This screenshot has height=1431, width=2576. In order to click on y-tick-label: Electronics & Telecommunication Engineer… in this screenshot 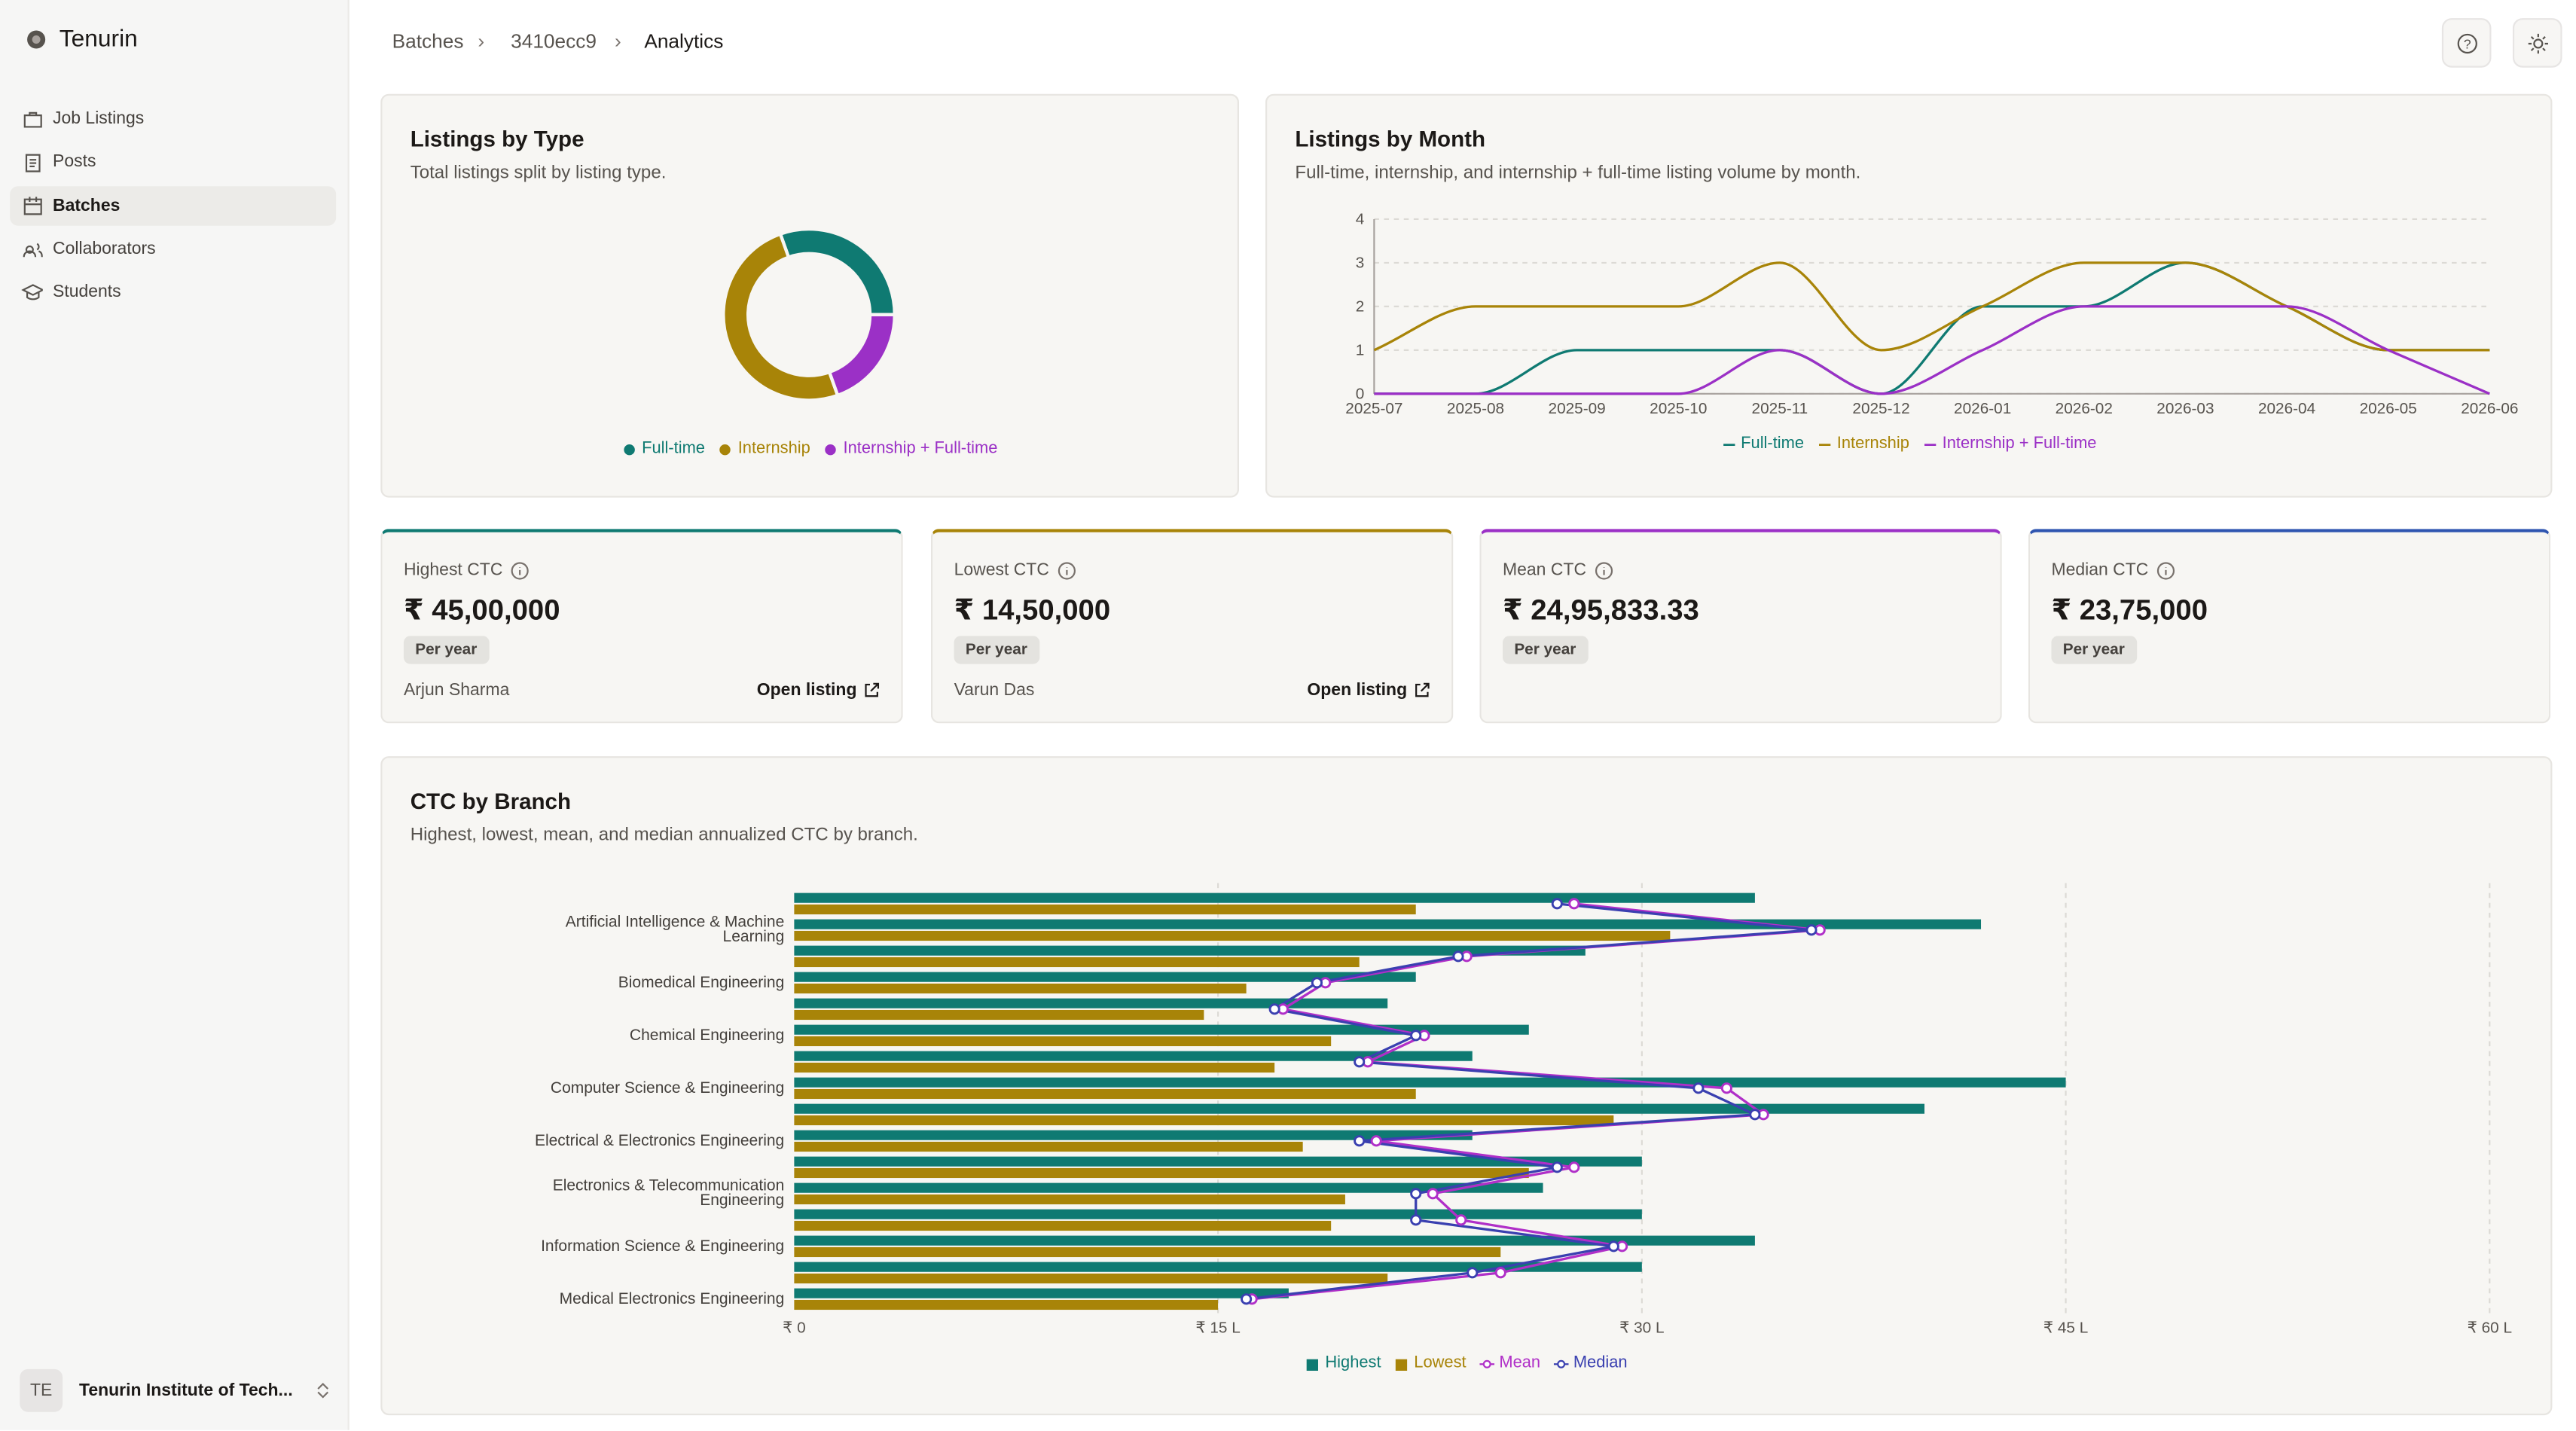, I will do `click(668, 1193)`.